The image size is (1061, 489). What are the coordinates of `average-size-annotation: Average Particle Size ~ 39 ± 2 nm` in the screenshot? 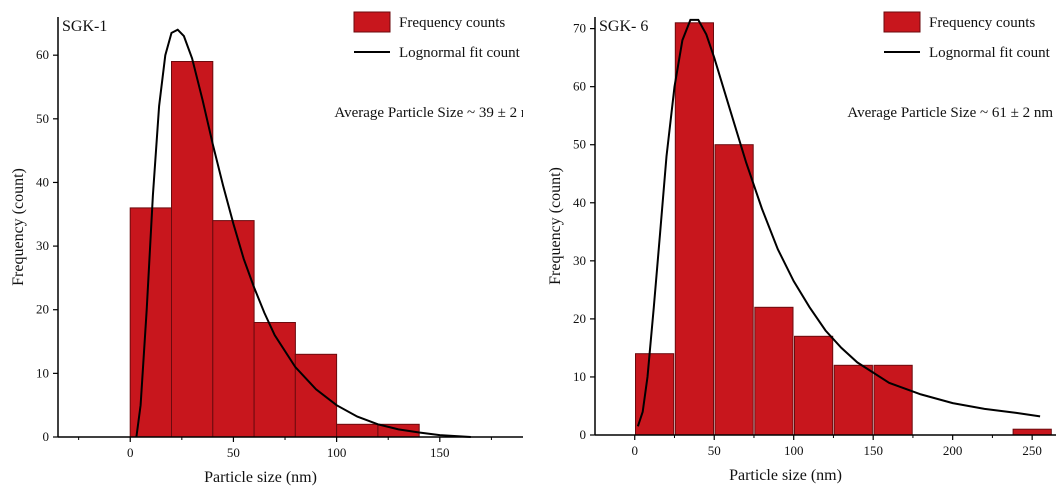 It's located at (428, 113).